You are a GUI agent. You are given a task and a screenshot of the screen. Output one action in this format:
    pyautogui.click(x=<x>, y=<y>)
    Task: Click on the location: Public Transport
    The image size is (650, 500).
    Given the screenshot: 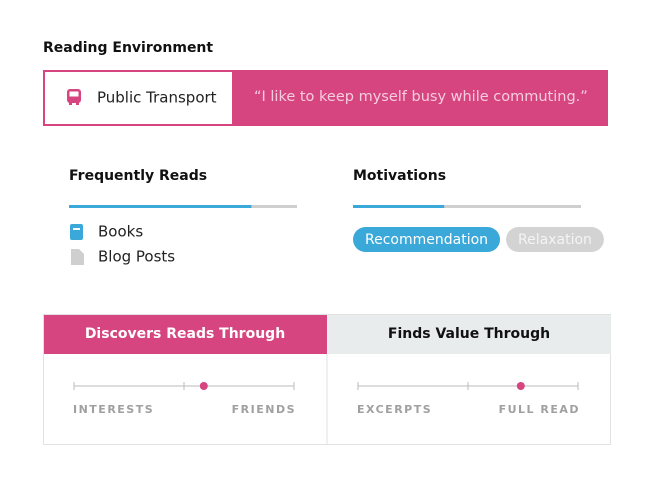 What is the action you would take?
    pyautogui.click(x=157, y=98)
    